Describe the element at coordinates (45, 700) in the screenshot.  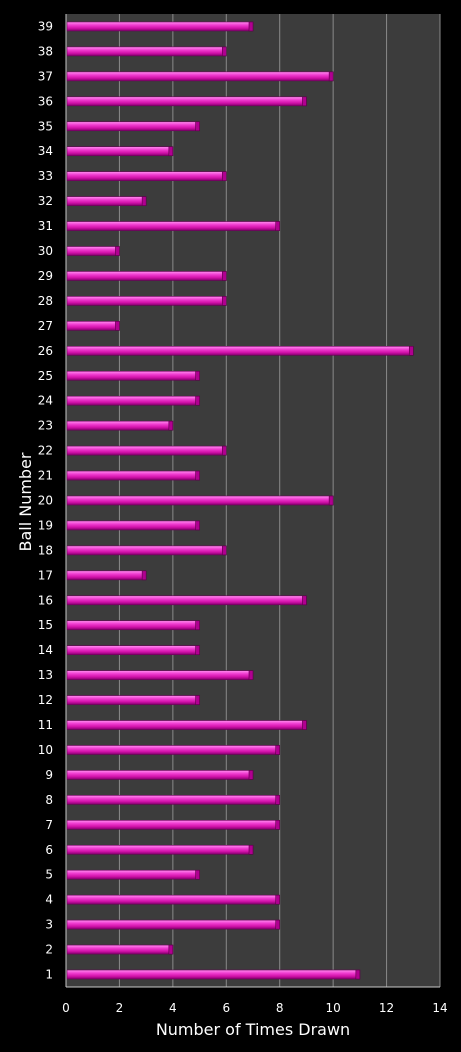
I see `y-tick-label: 12` at that location.